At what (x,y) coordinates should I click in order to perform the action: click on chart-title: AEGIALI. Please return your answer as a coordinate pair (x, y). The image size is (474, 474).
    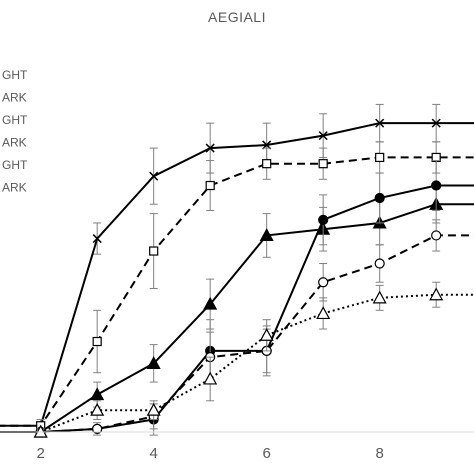
    Looking at the image, I should click on (237, 17).